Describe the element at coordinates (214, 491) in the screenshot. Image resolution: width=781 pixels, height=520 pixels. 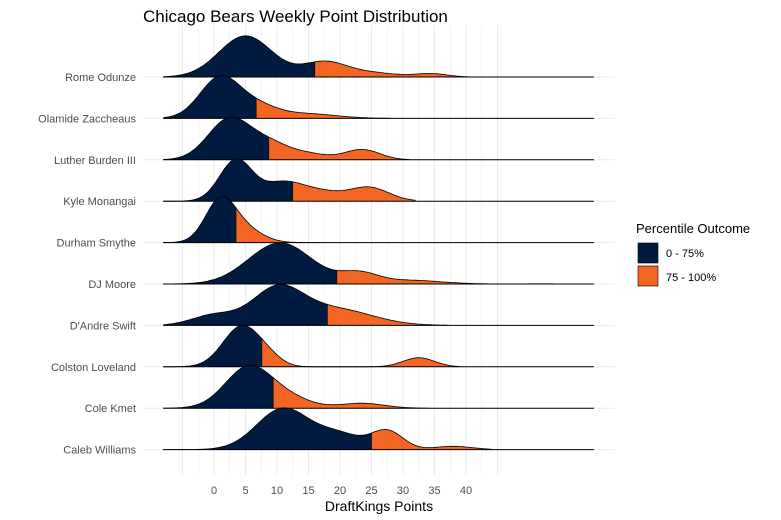
I see `x-tick-label: 0` at that location.